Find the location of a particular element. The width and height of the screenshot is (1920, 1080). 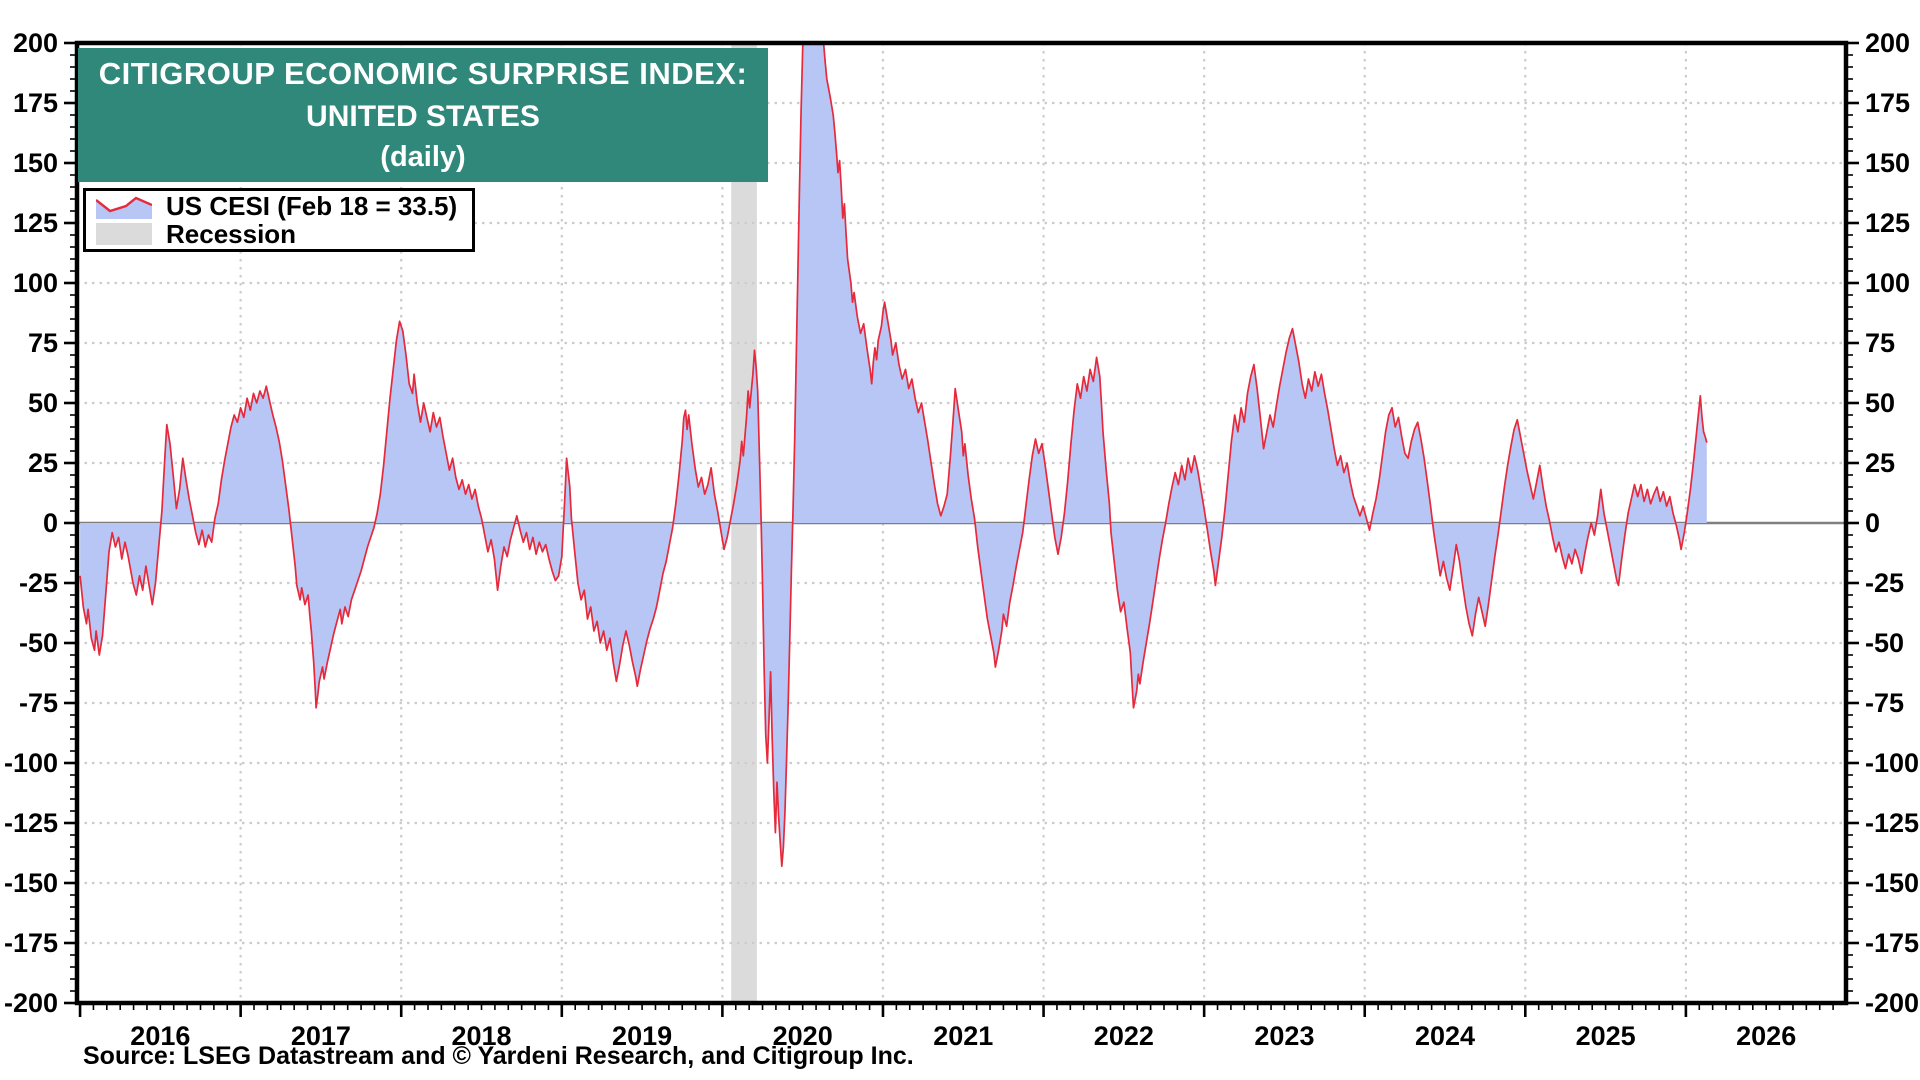

svg-text: 2021 is located at coordinates (963, 1036).